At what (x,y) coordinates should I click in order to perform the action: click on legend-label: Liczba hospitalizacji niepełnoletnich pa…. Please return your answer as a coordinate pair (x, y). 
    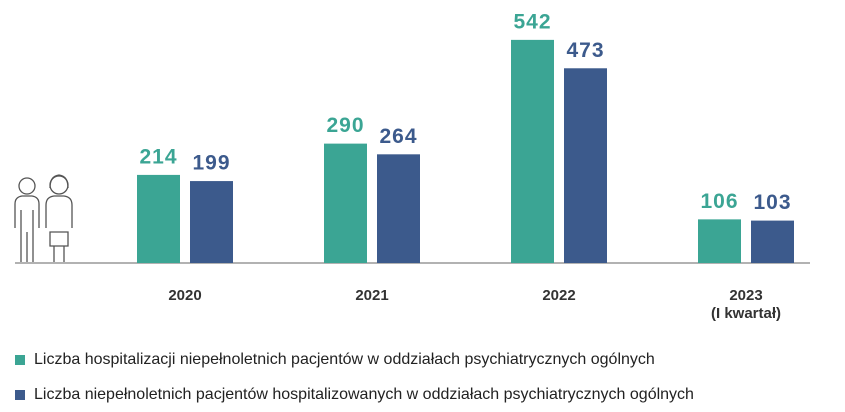
    Looking at the image, I should click on (344, 359).